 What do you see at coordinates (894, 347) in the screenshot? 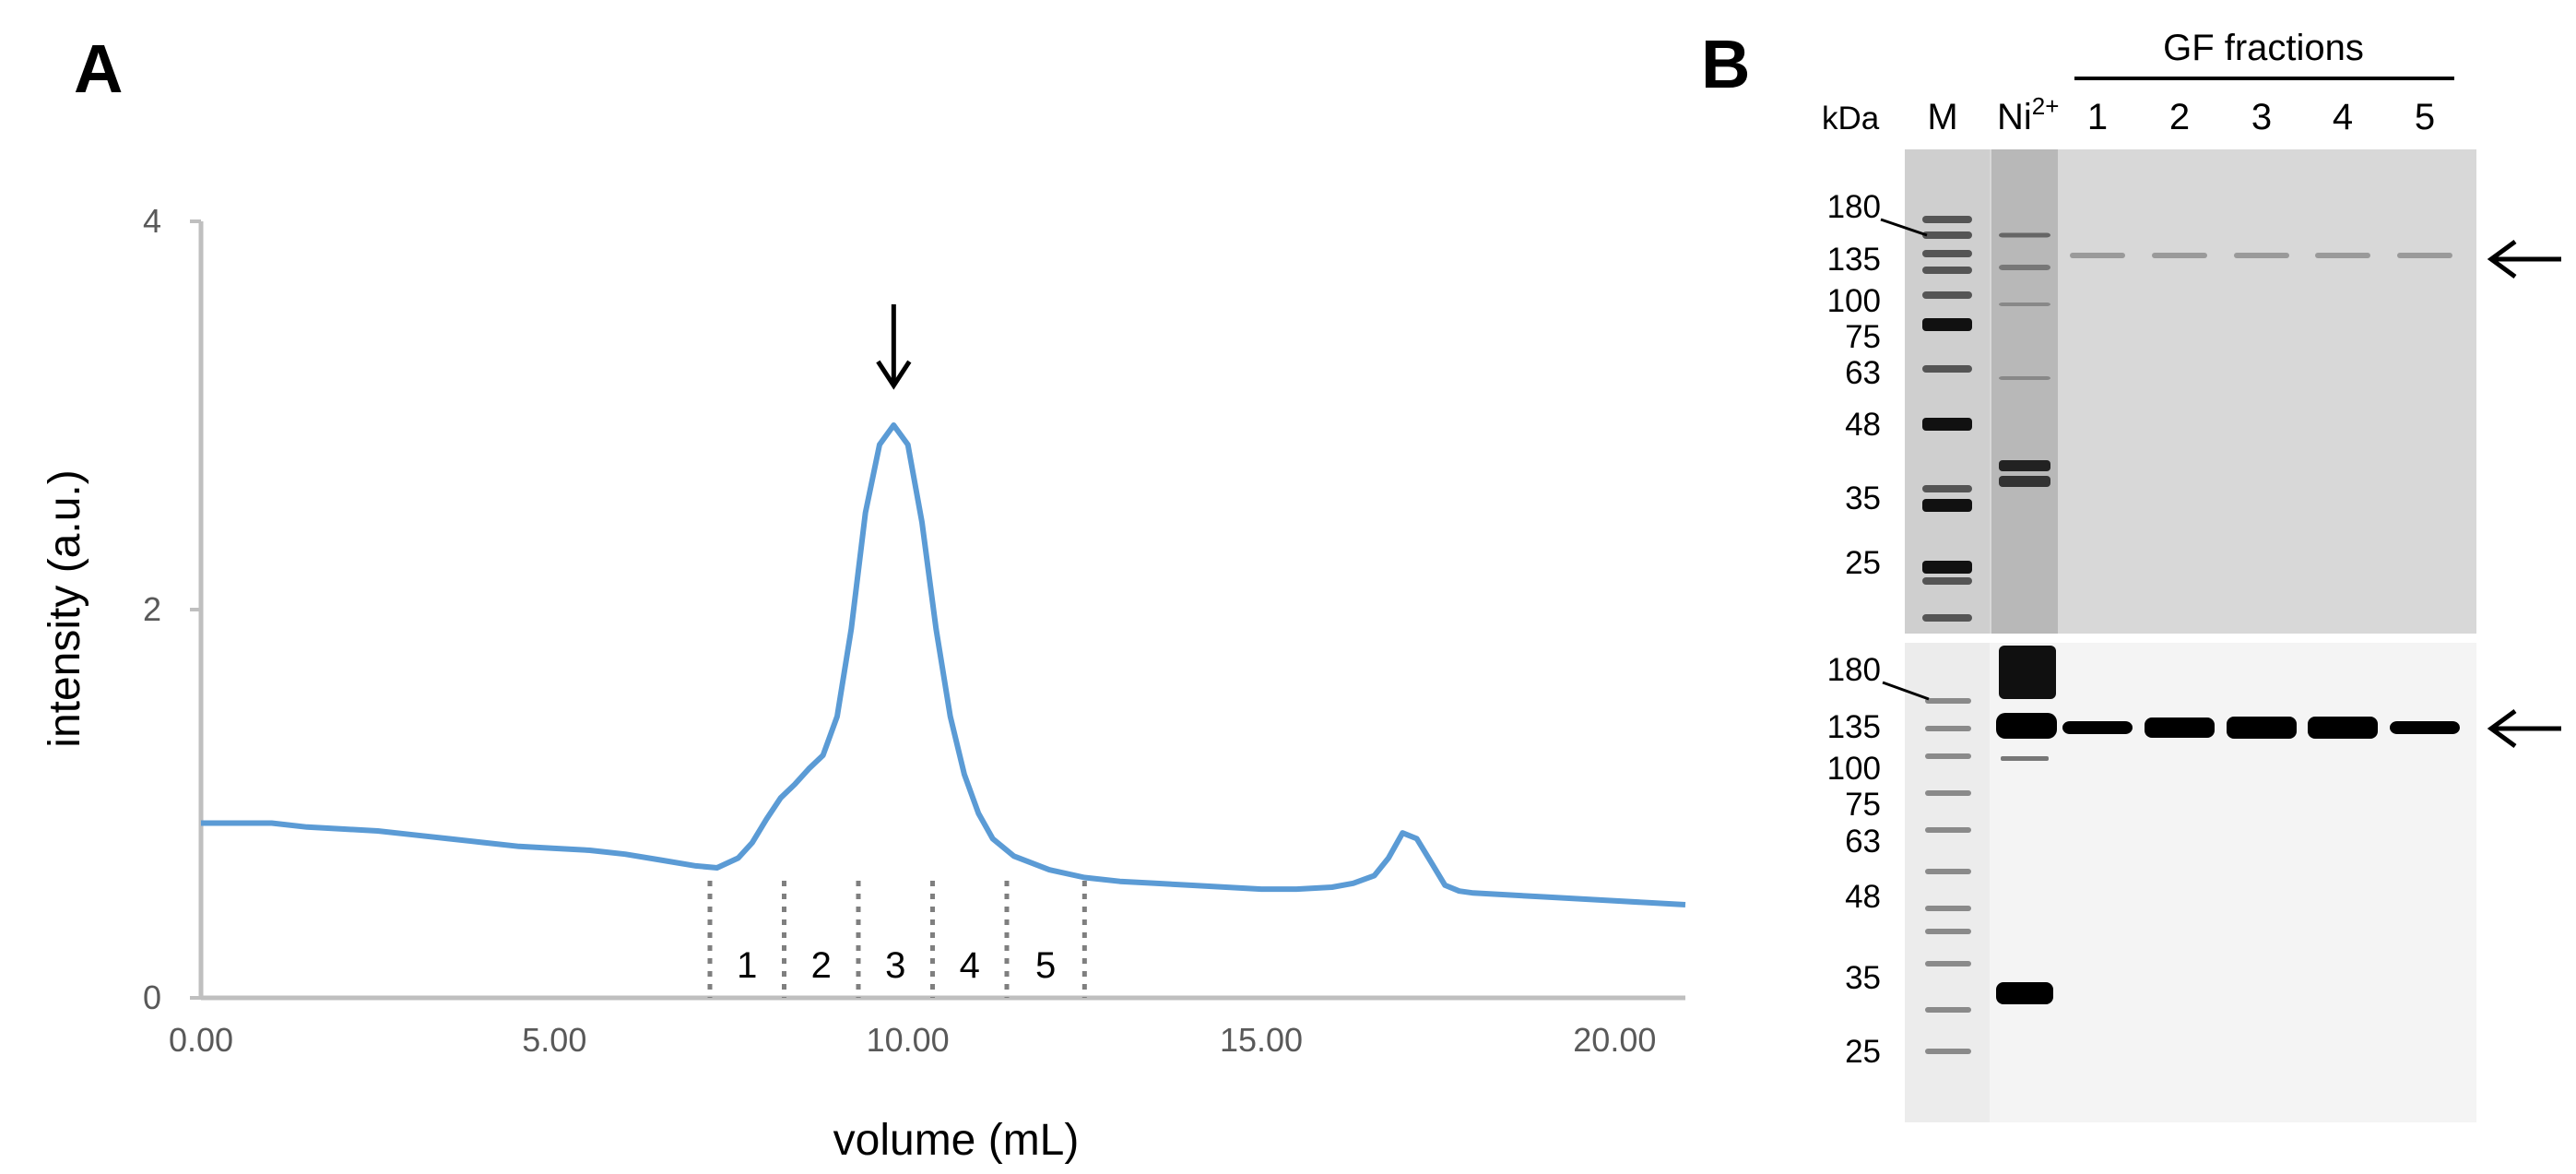
I see `peak-arrow-icon` at bounding box center [894, 347].